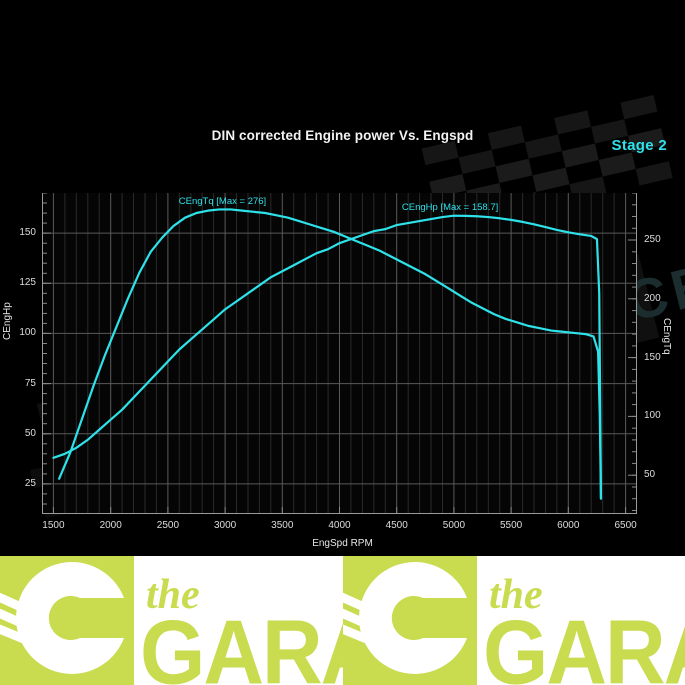  I want to click on x-axis-title: EngSpd RPM, so click(342, 543).